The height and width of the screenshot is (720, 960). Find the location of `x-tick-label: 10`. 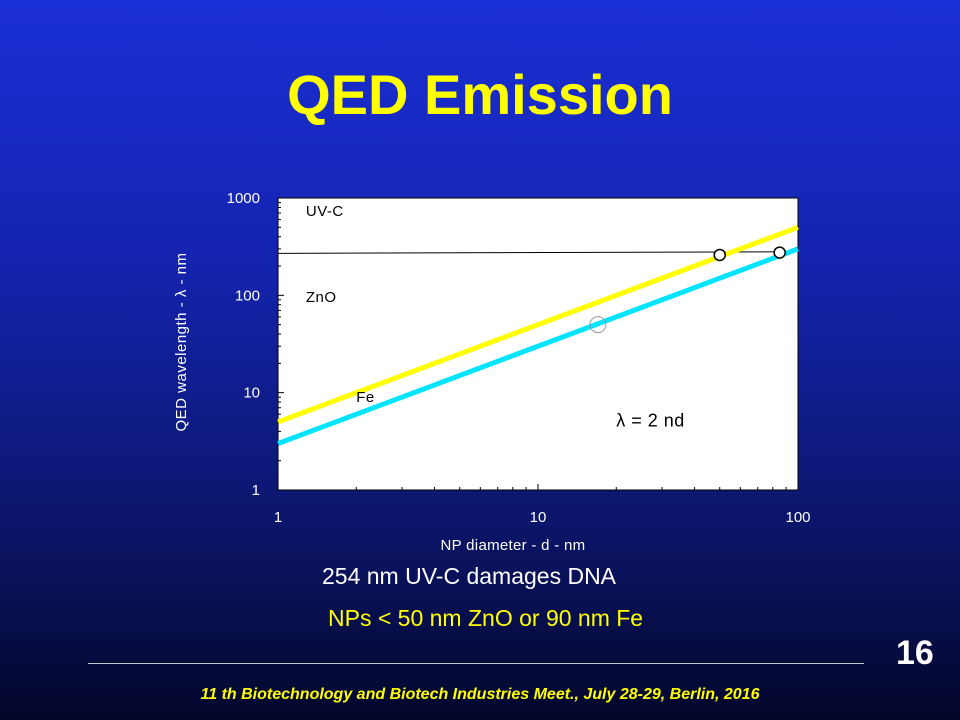

x-tick-label: 10 is located at coordinates (538, 517).